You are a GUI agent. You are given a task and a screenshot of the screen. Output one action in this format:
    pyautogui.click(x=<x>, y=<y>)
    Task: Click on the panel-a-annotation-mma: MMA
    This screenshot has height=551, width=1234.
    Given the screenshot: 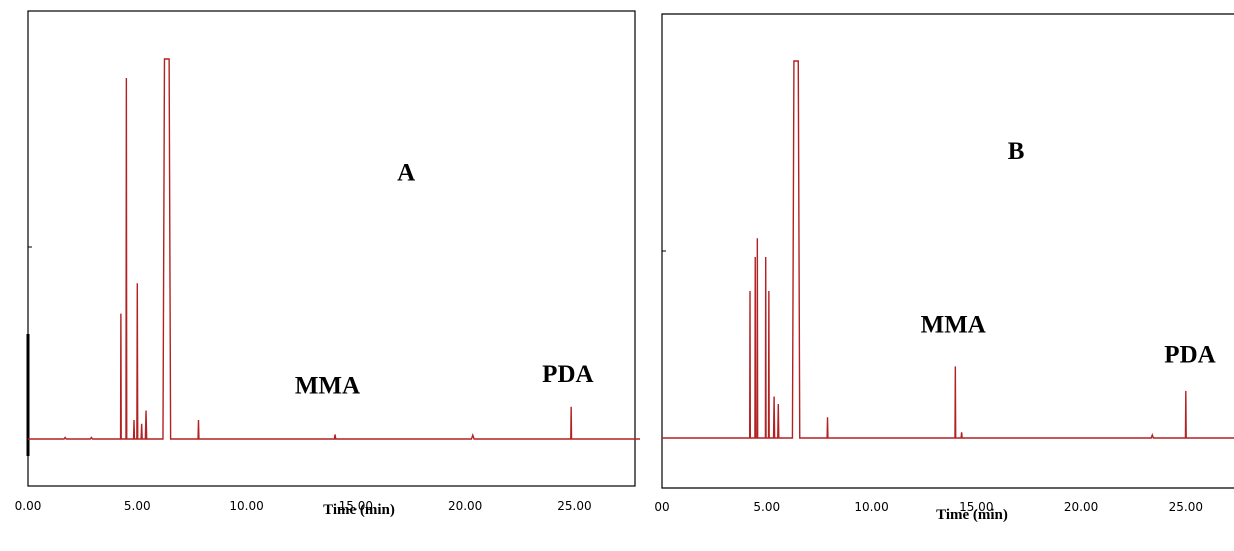 What is the action you would take?
    pyautogui.click(x=327, y=385)
    